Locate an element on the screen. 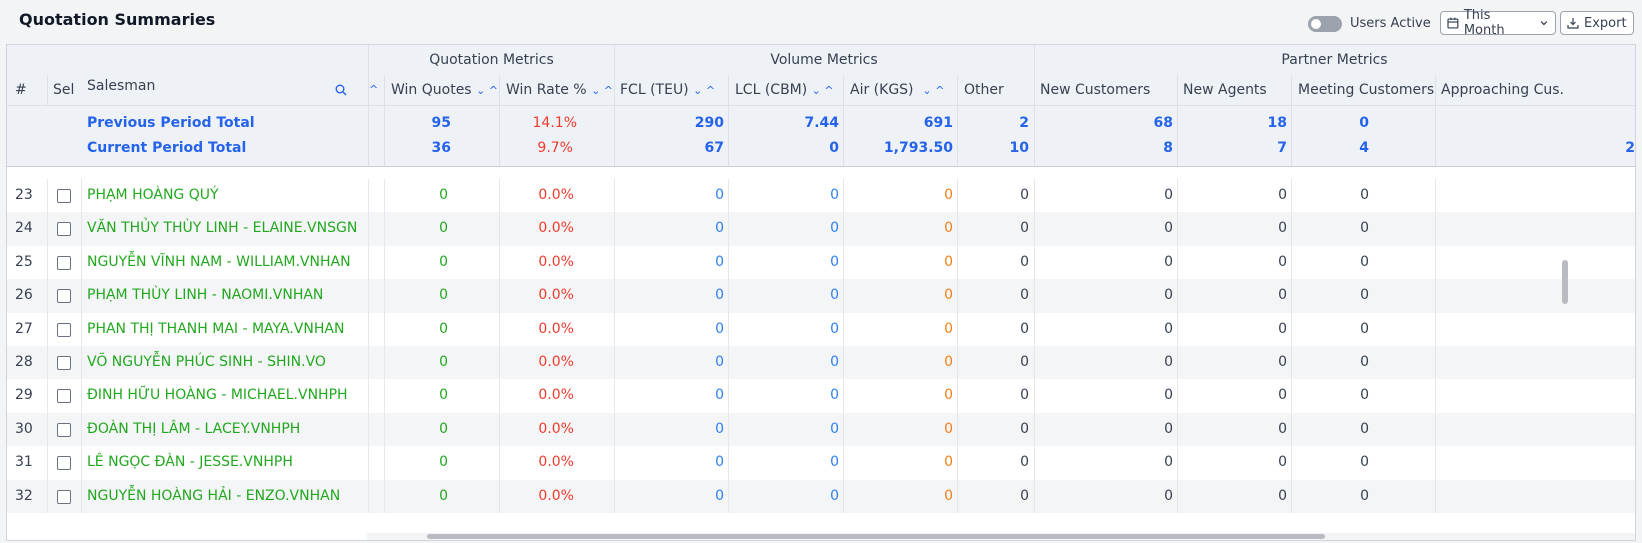 The image size is (1642, 543). table-row: 31 LÊ NGỌC ĐÀN - JESSE.VNHPH 0 0.0% 0 0 0 0 0 0 0 is located at coordinates (821, 463).